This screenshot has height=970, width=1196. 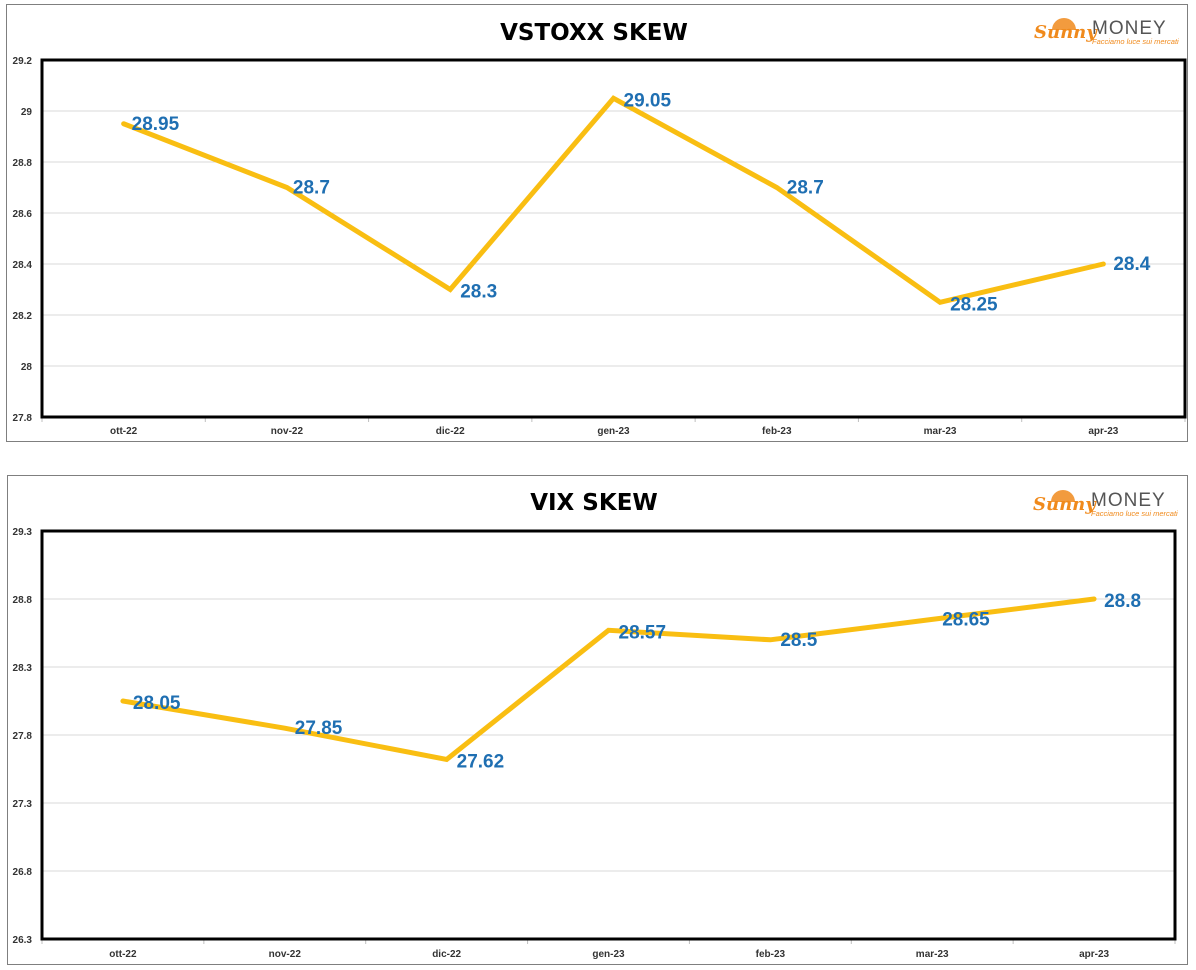 I want to click on data-label: 28.8, so click(x=1122, y=601).